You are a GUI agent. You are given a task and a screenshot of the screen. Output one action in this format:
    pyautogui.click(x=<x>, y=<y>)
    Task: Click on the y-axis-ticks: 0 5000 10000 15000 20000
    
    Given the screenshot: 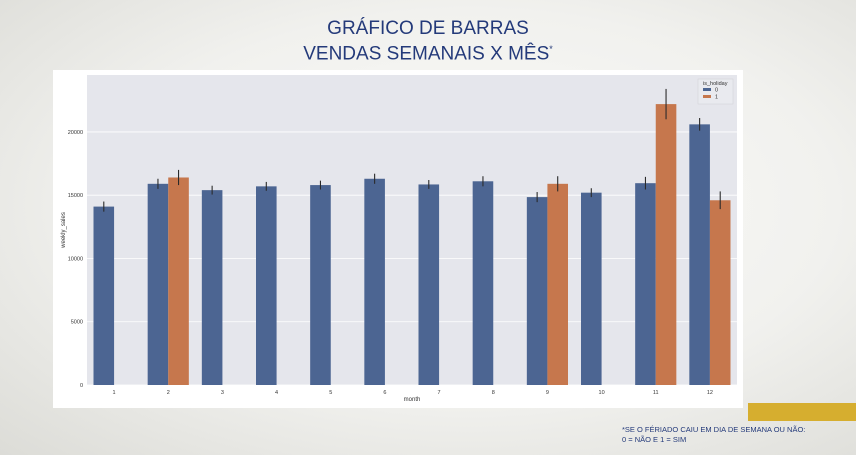 What is the action you would take?
    pyautogui.click(x=75, y=259)
    